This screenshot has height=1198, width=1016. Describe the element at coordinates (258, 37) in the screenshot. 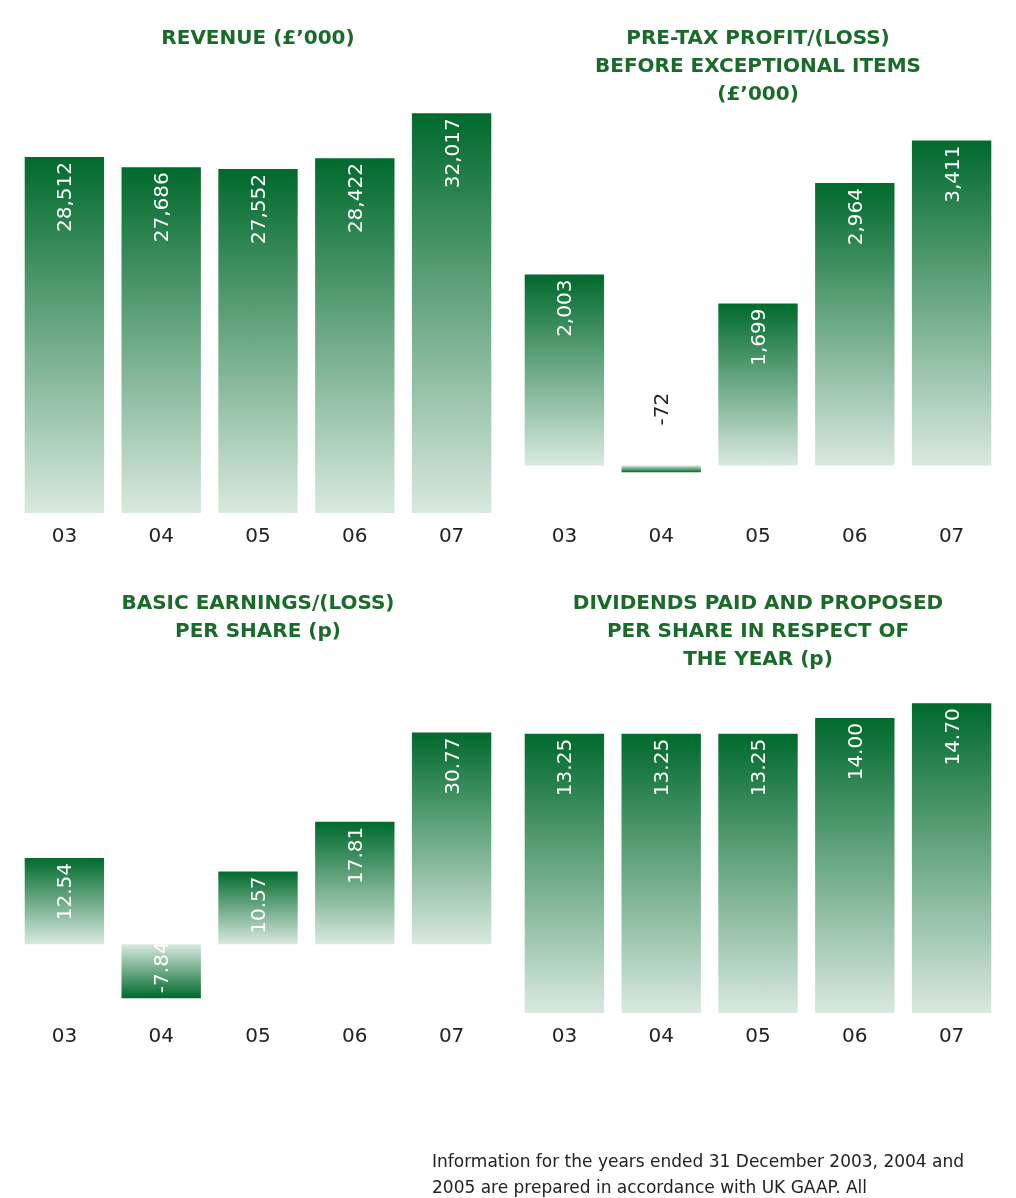

I see `chart-title: REVENUE (£’000)` at that location.